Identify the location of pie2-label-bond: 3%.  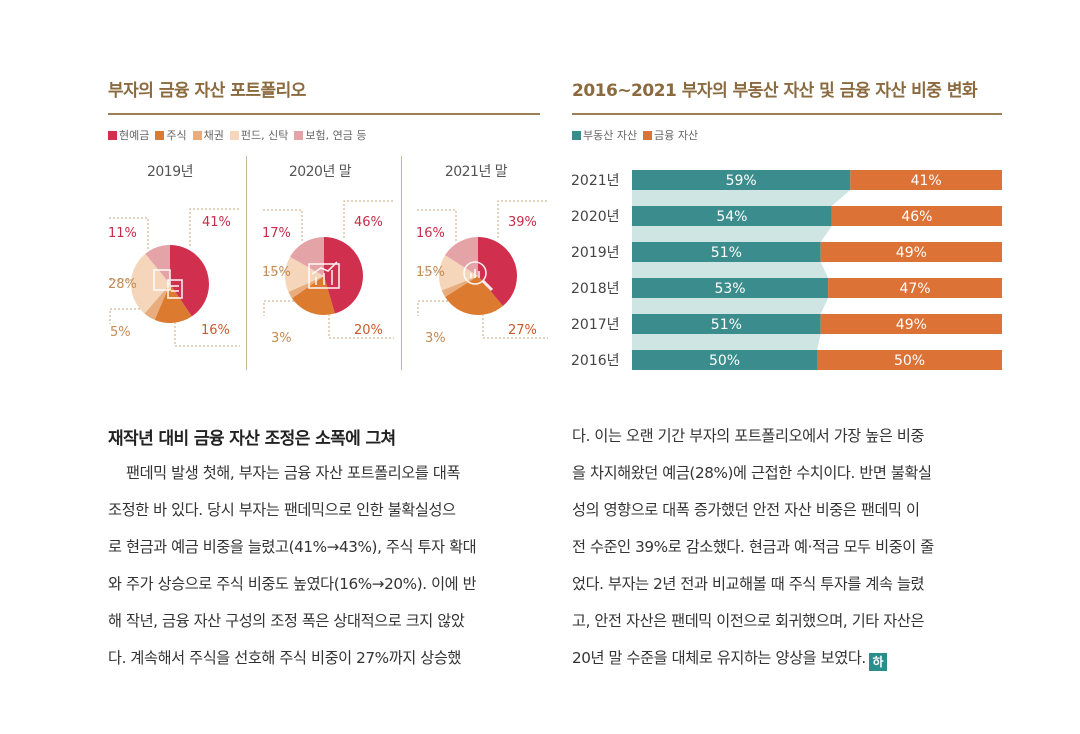
(281, 338).